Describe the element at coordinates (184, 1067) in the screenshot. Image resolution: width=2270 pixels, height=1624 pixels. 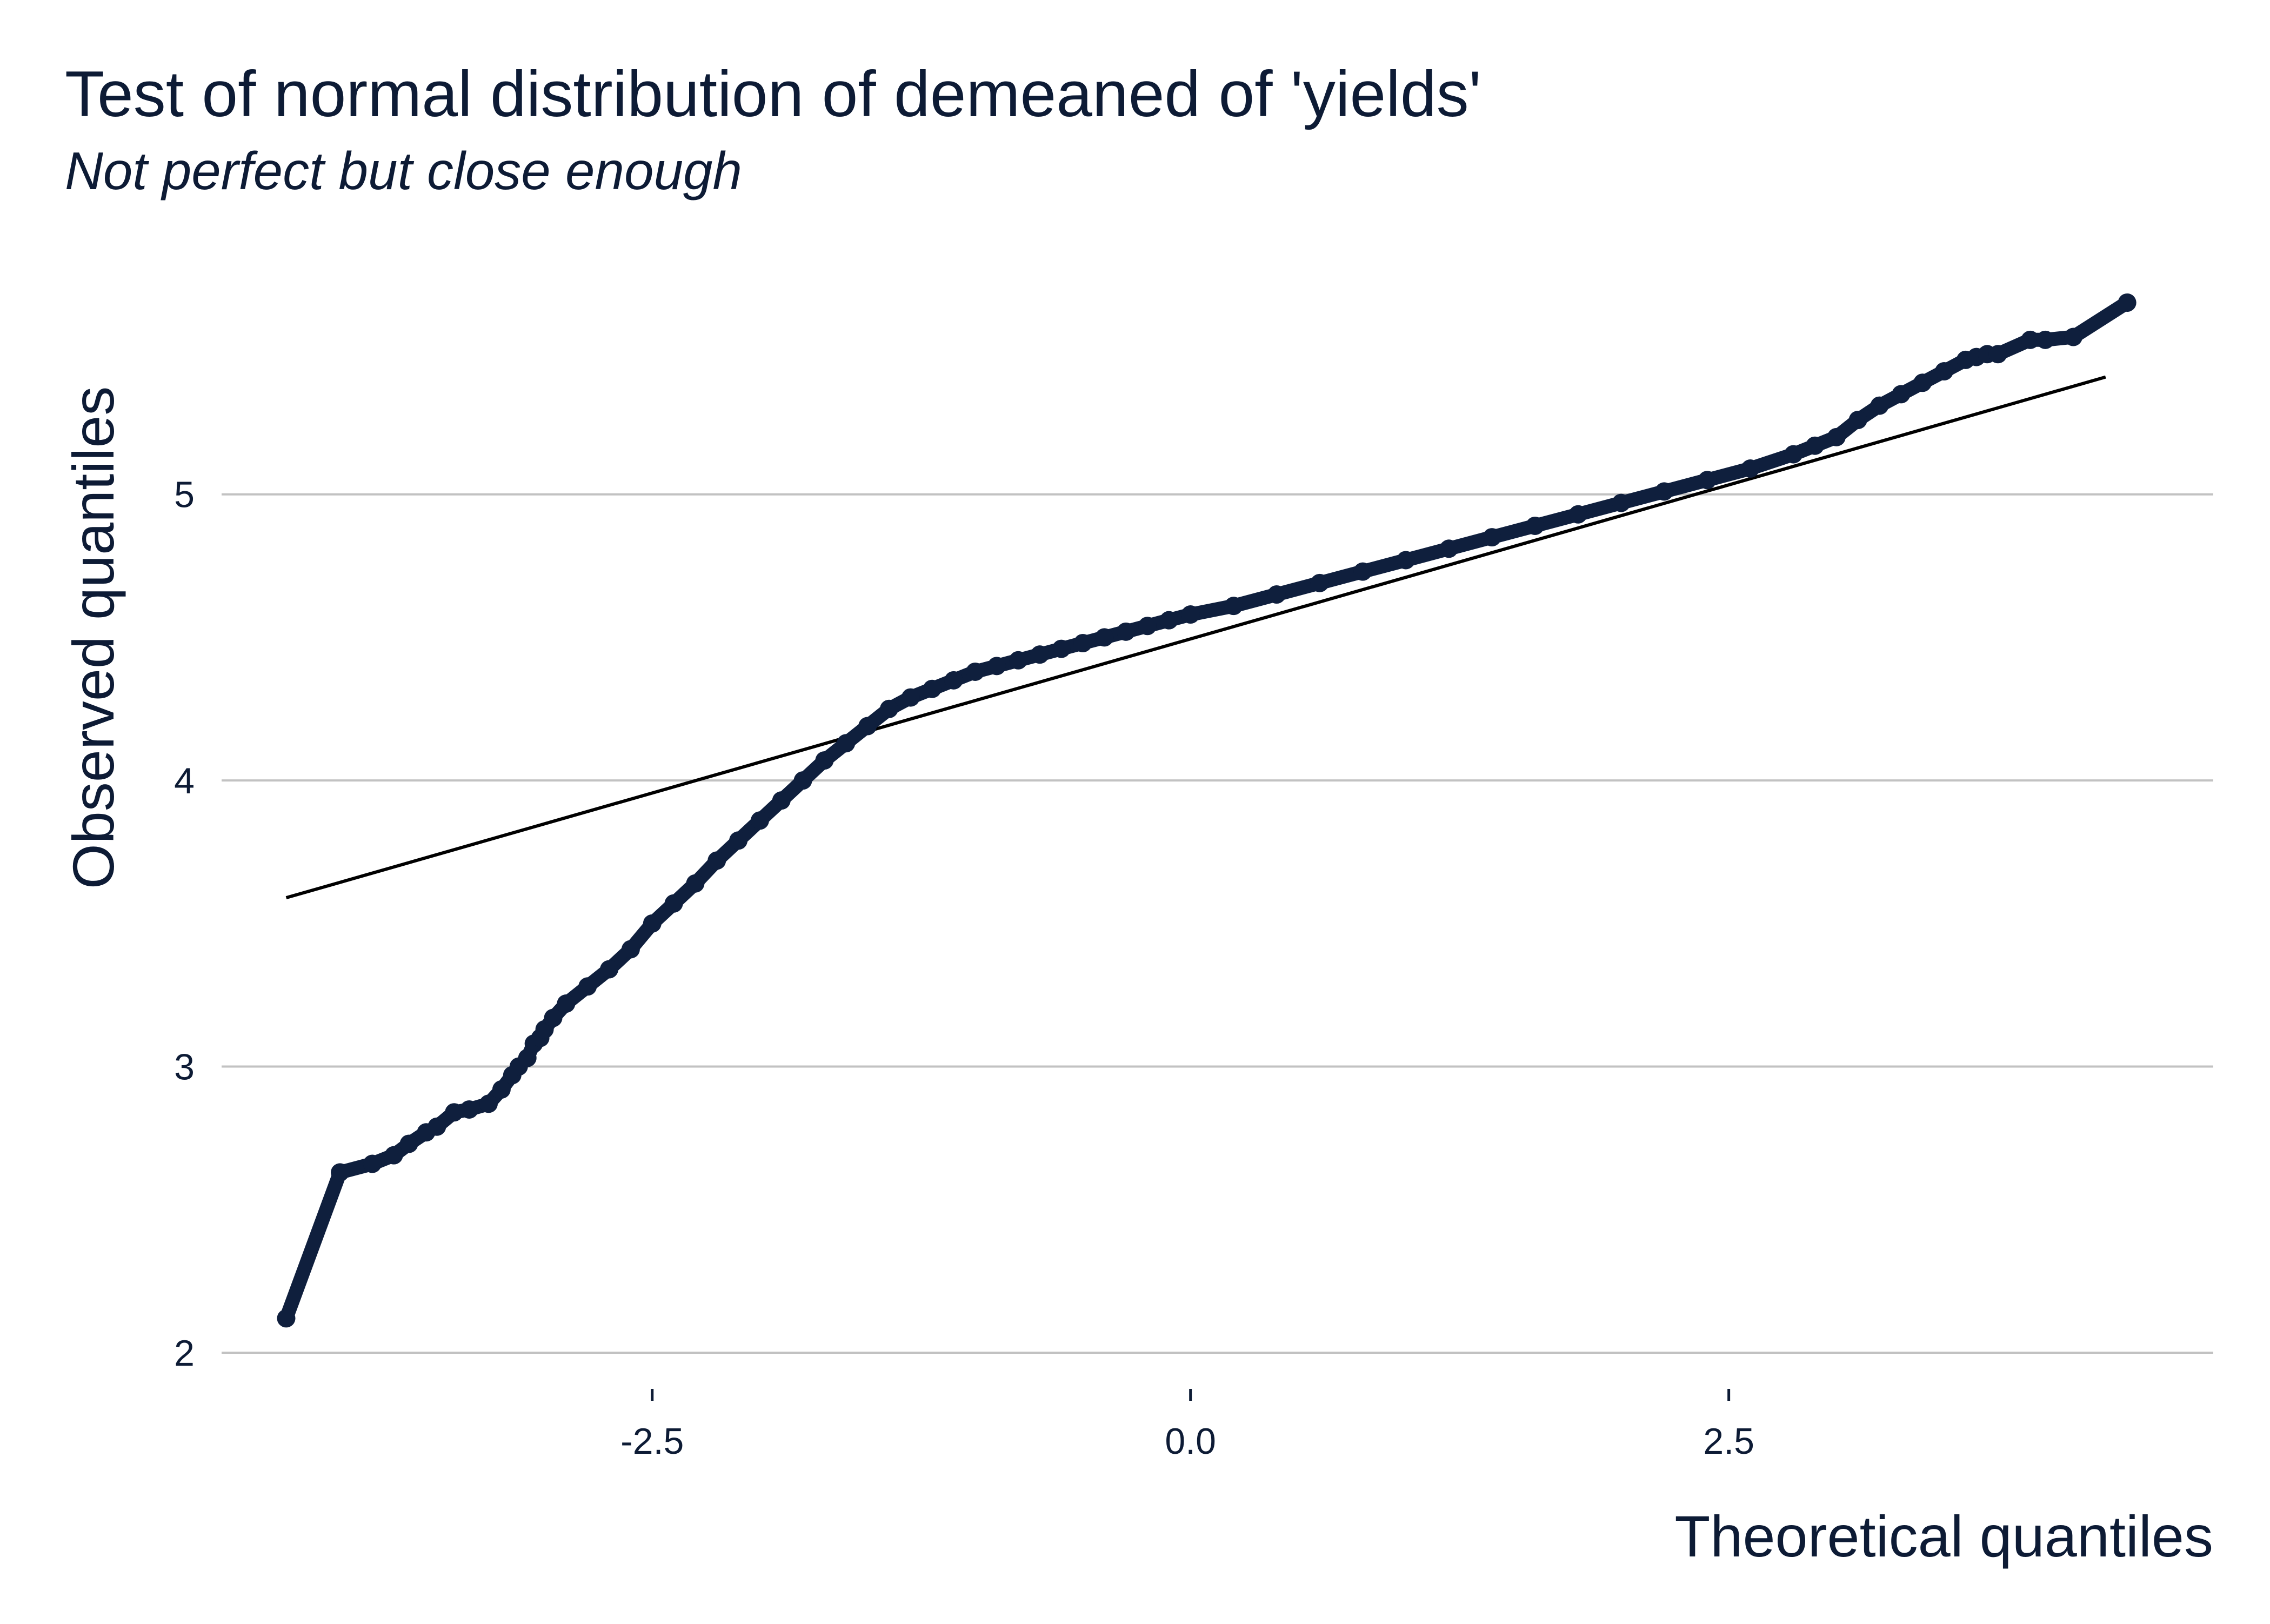
I see `y-tick-label-1: 3` at that location.